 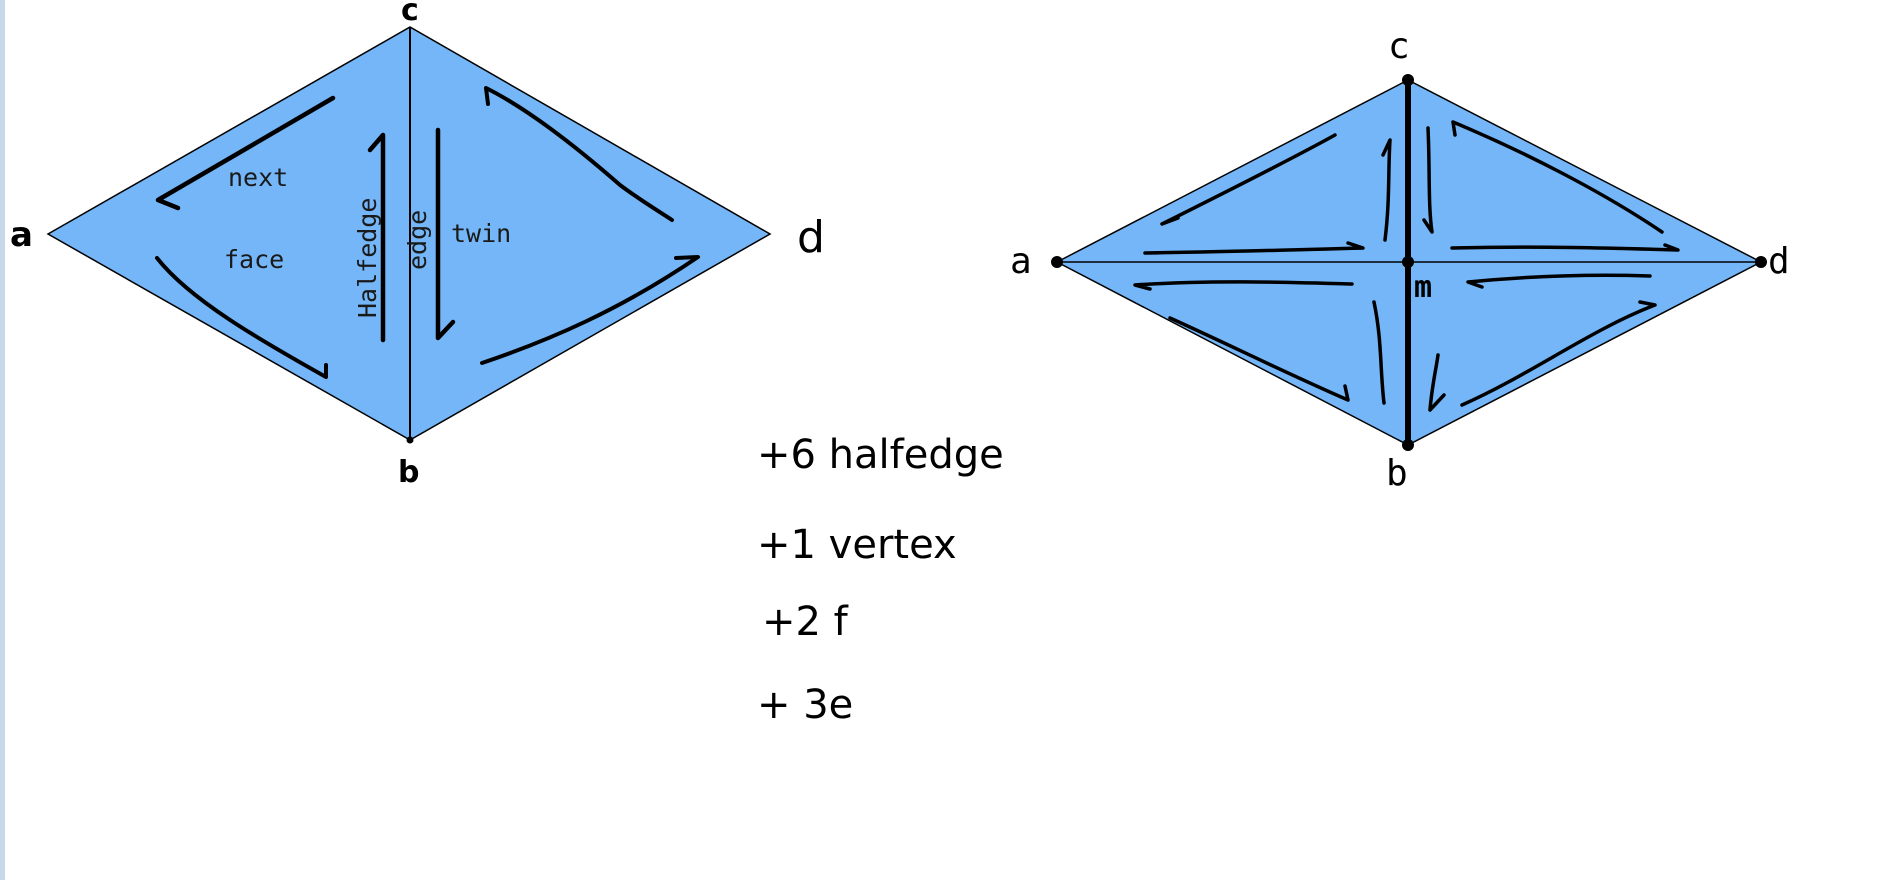 I want to click on vertex-label-d-right: d, so click(x=1779, y=261).